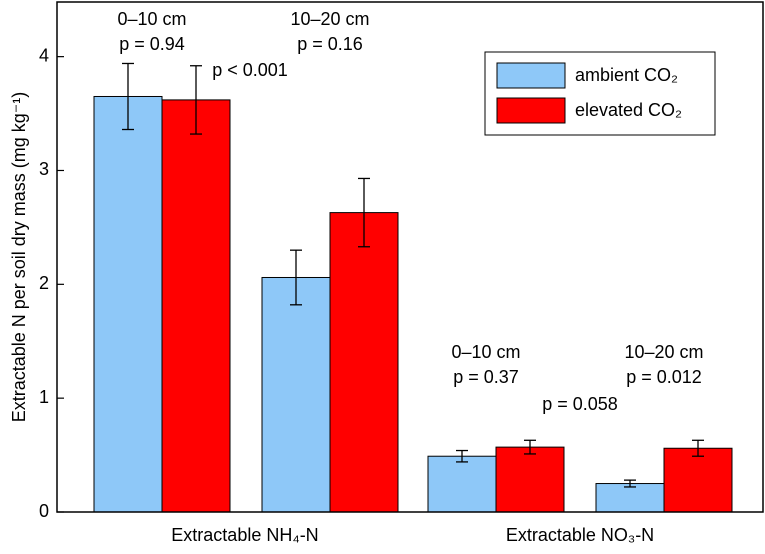  What do you see at coordinates (44, 397) in the screenshot?
I see `y-tick-label: 1` at bounding box center [44, 397].